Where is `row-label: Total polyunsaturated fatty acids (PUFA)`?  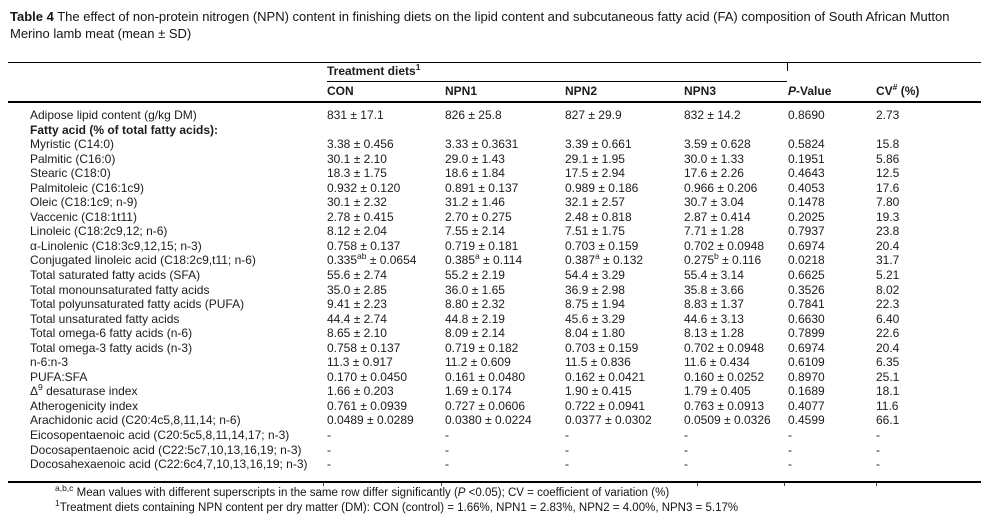
row-label: Total polyunsaturated fatty acids (PUFA) is located at coordinates (137, 304).